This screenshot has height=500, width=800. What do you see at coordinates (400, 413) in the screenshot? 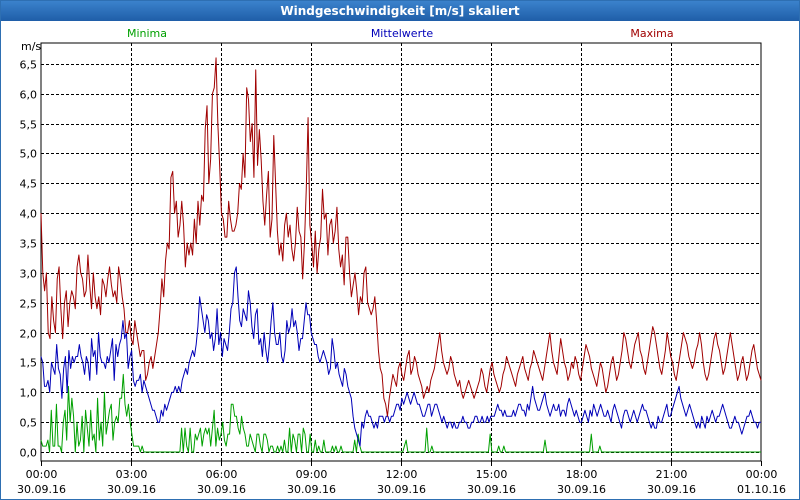
I see `series-line-minima` at bounding box center [400, 413].